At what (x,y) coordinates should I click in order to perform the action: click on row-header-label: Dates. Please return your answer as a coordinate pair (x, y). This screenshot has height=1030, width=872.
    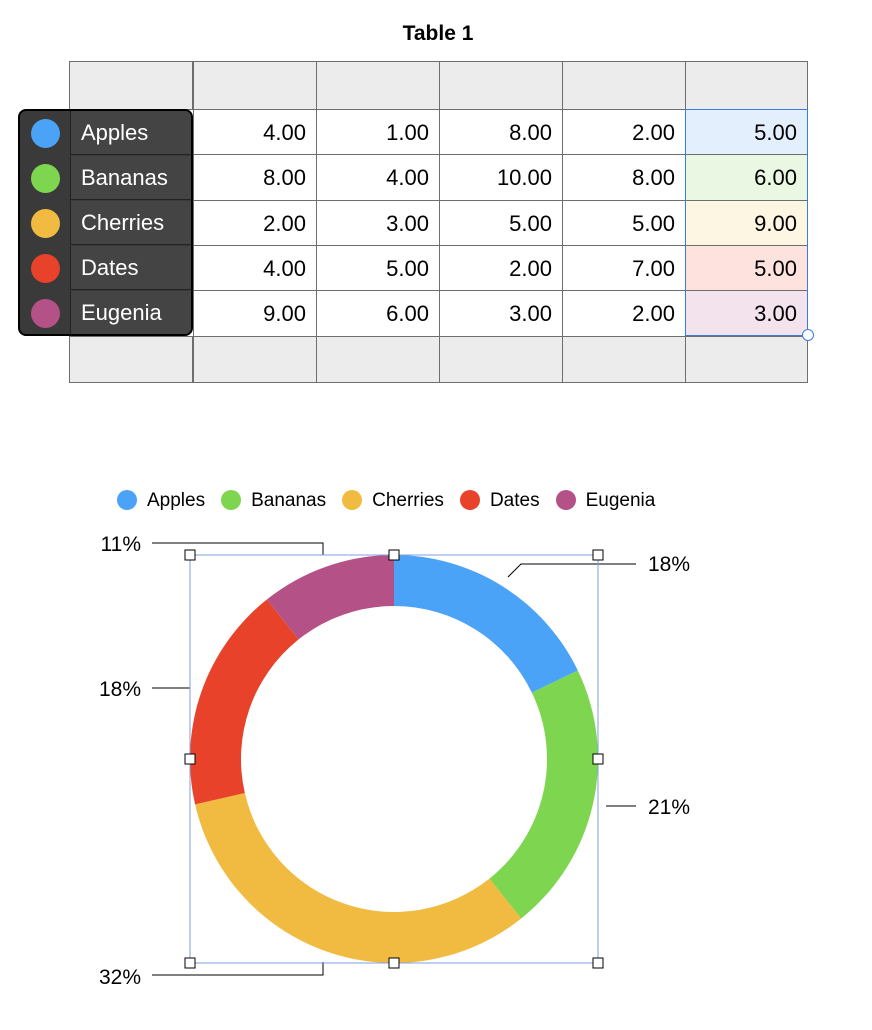
    Looking at the image, I should click on (130, 268).